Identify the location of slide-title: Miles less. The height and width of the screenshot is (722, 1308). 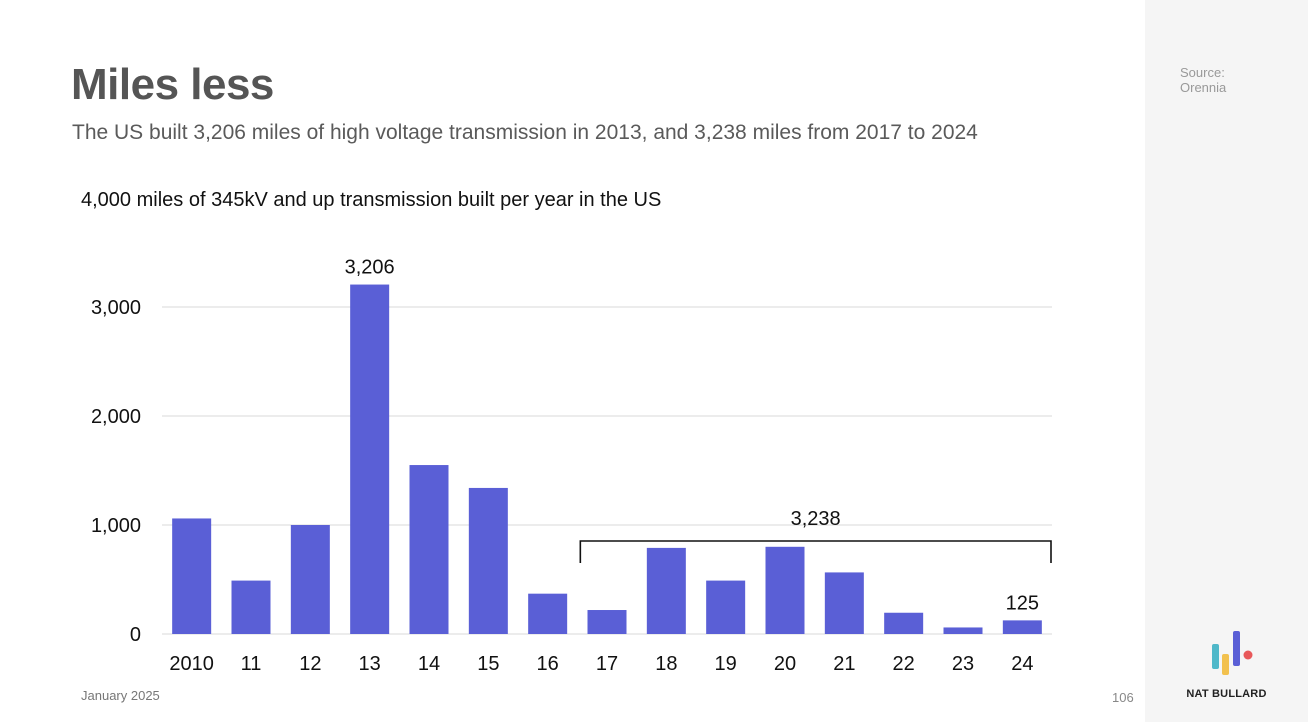
(172, 84).